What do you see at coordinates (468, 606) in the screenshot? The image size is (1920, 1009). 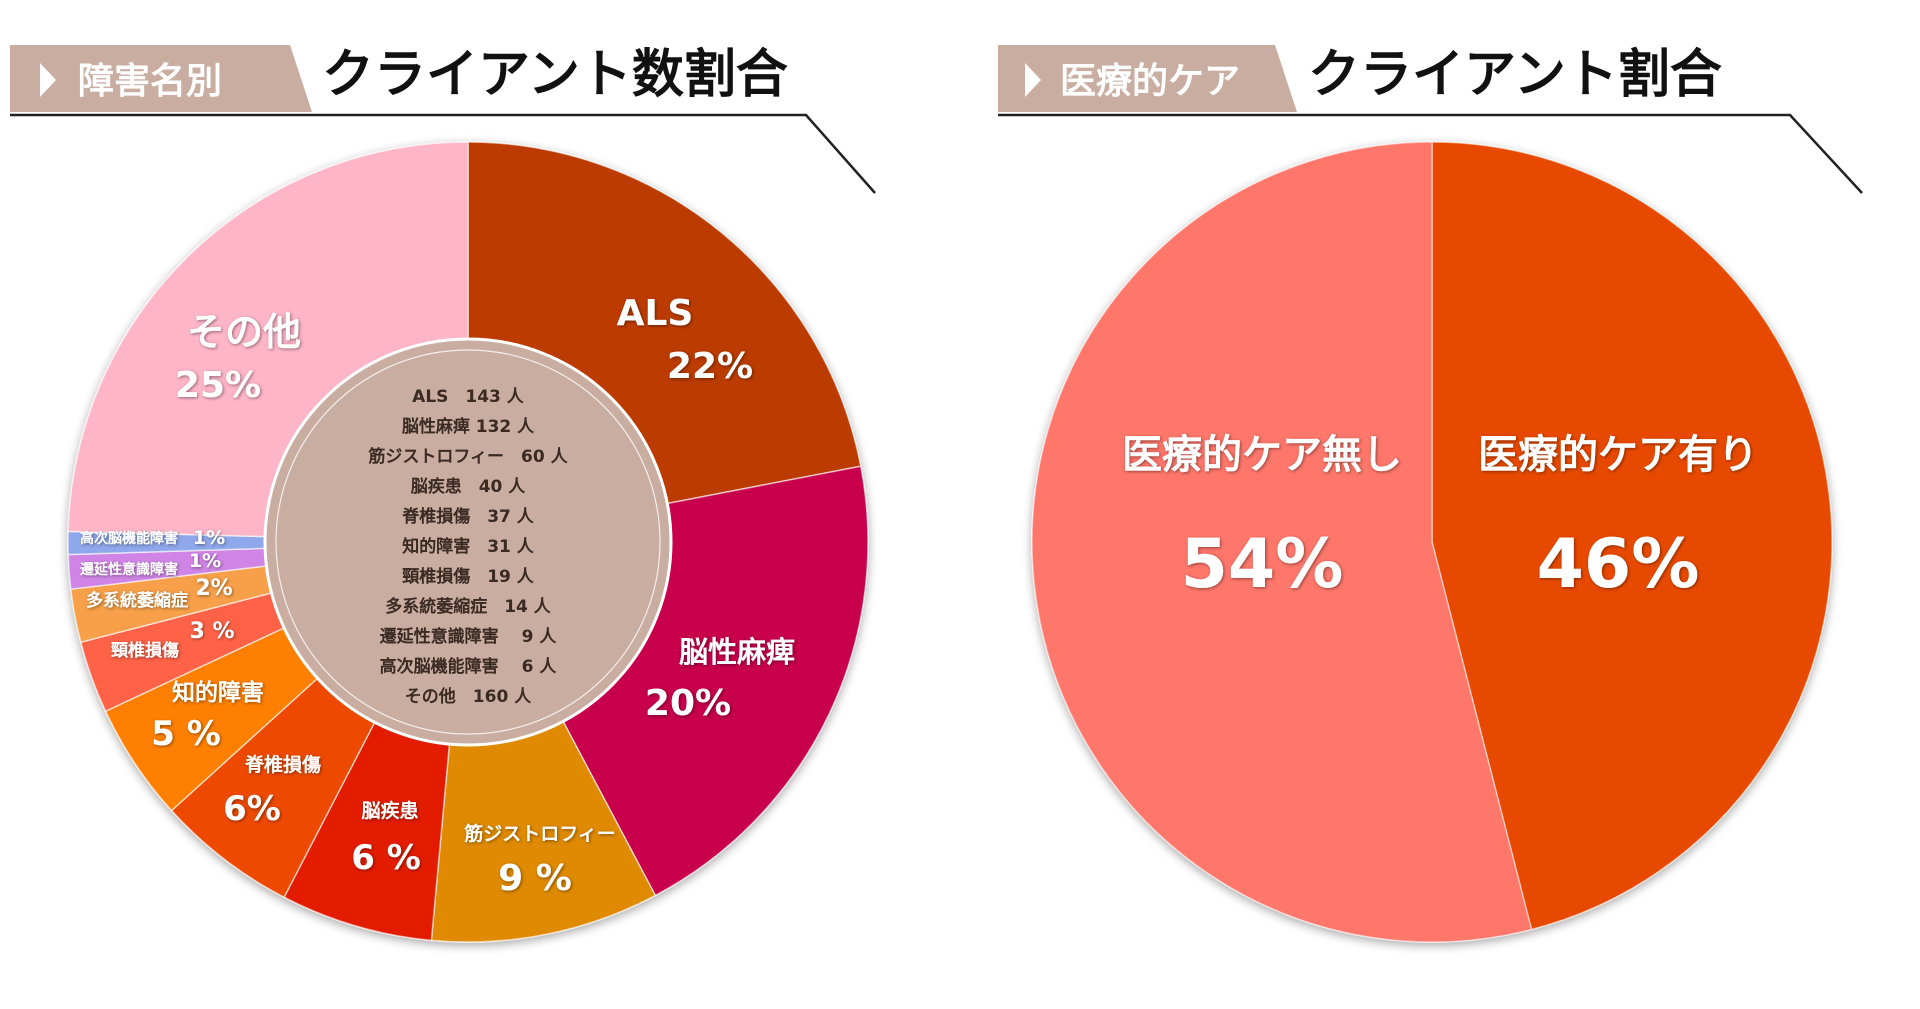 I see `center-list-item: 多系統萎縮症 14 人` at bounding box center [468, 606].